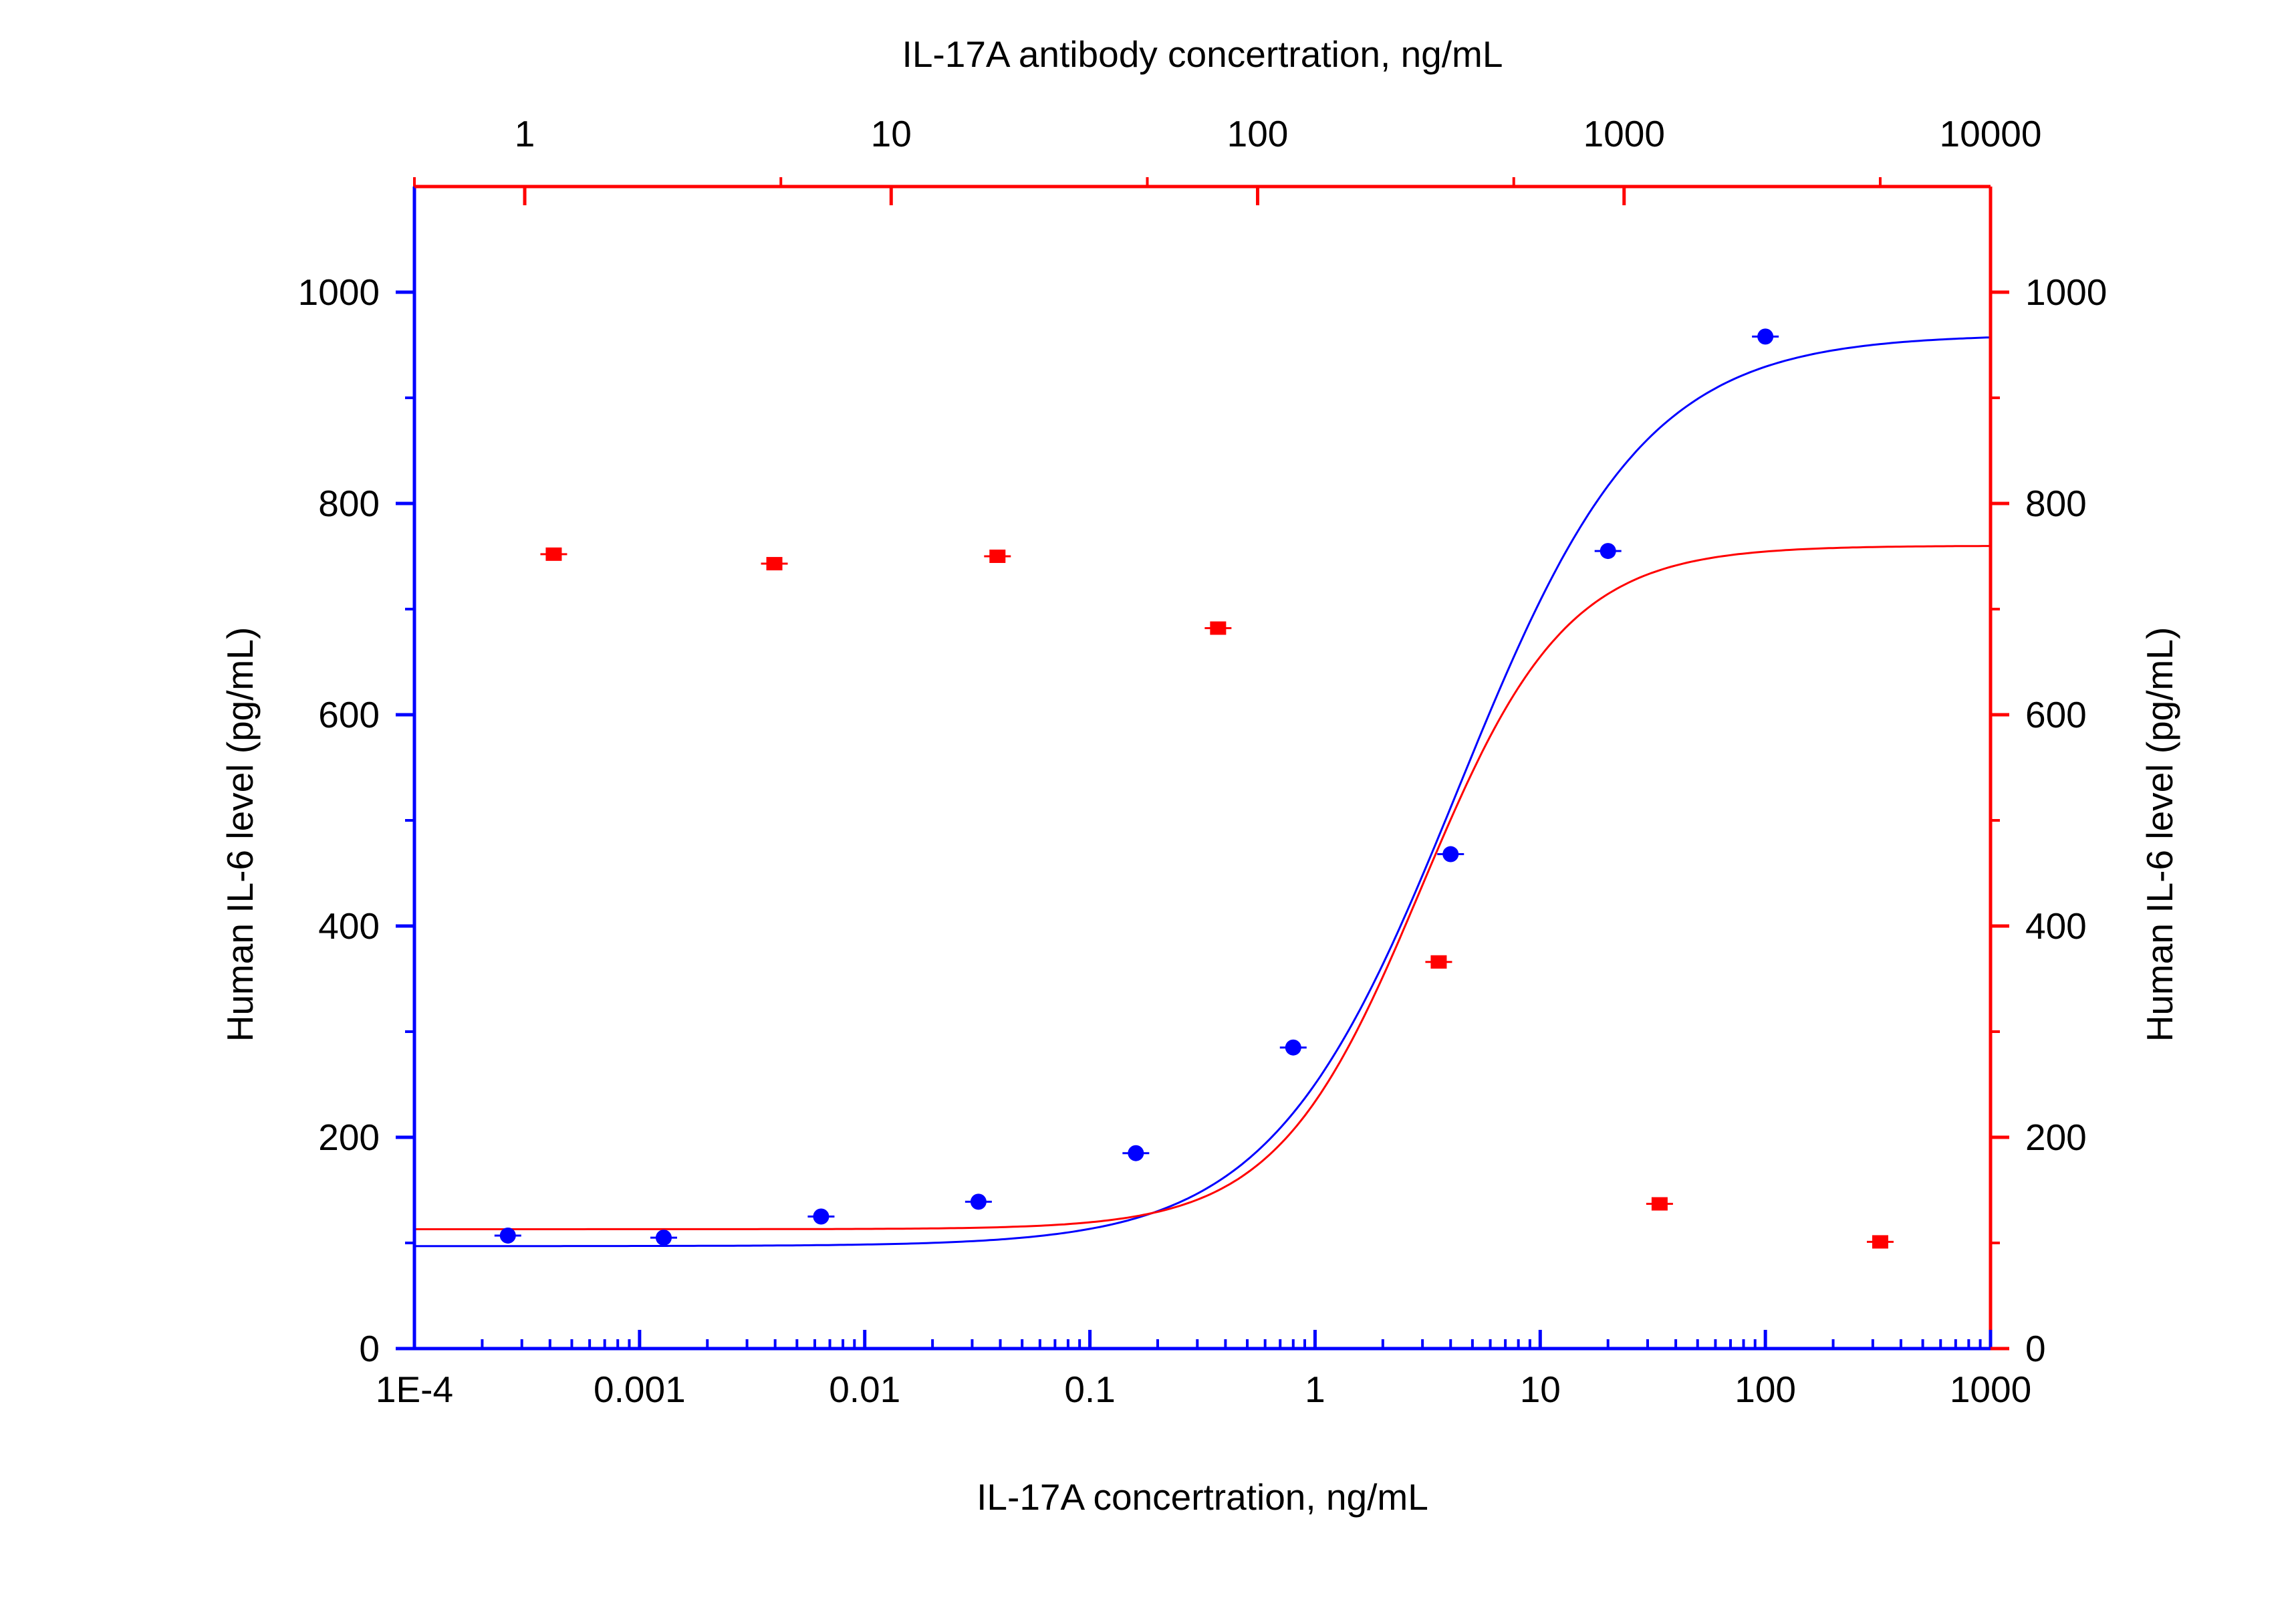 This screenshot has height=1610, width=2296. Describe the element at coordinates (891, 133) in the screenshot. I see `top-tick-label: 10` at that location.